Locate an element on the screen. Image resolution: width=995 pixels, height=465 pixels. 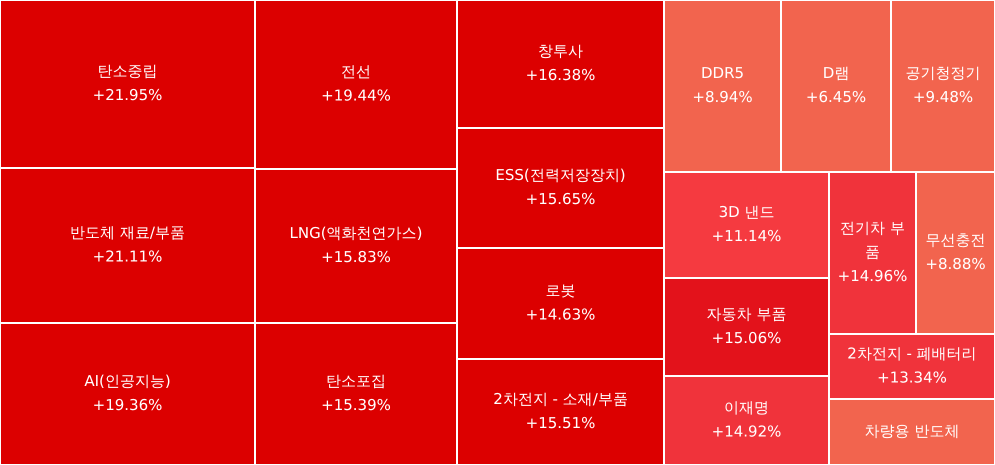
category-label: 2차전지 - 소재/부품 is located at coordinates (560, 399).